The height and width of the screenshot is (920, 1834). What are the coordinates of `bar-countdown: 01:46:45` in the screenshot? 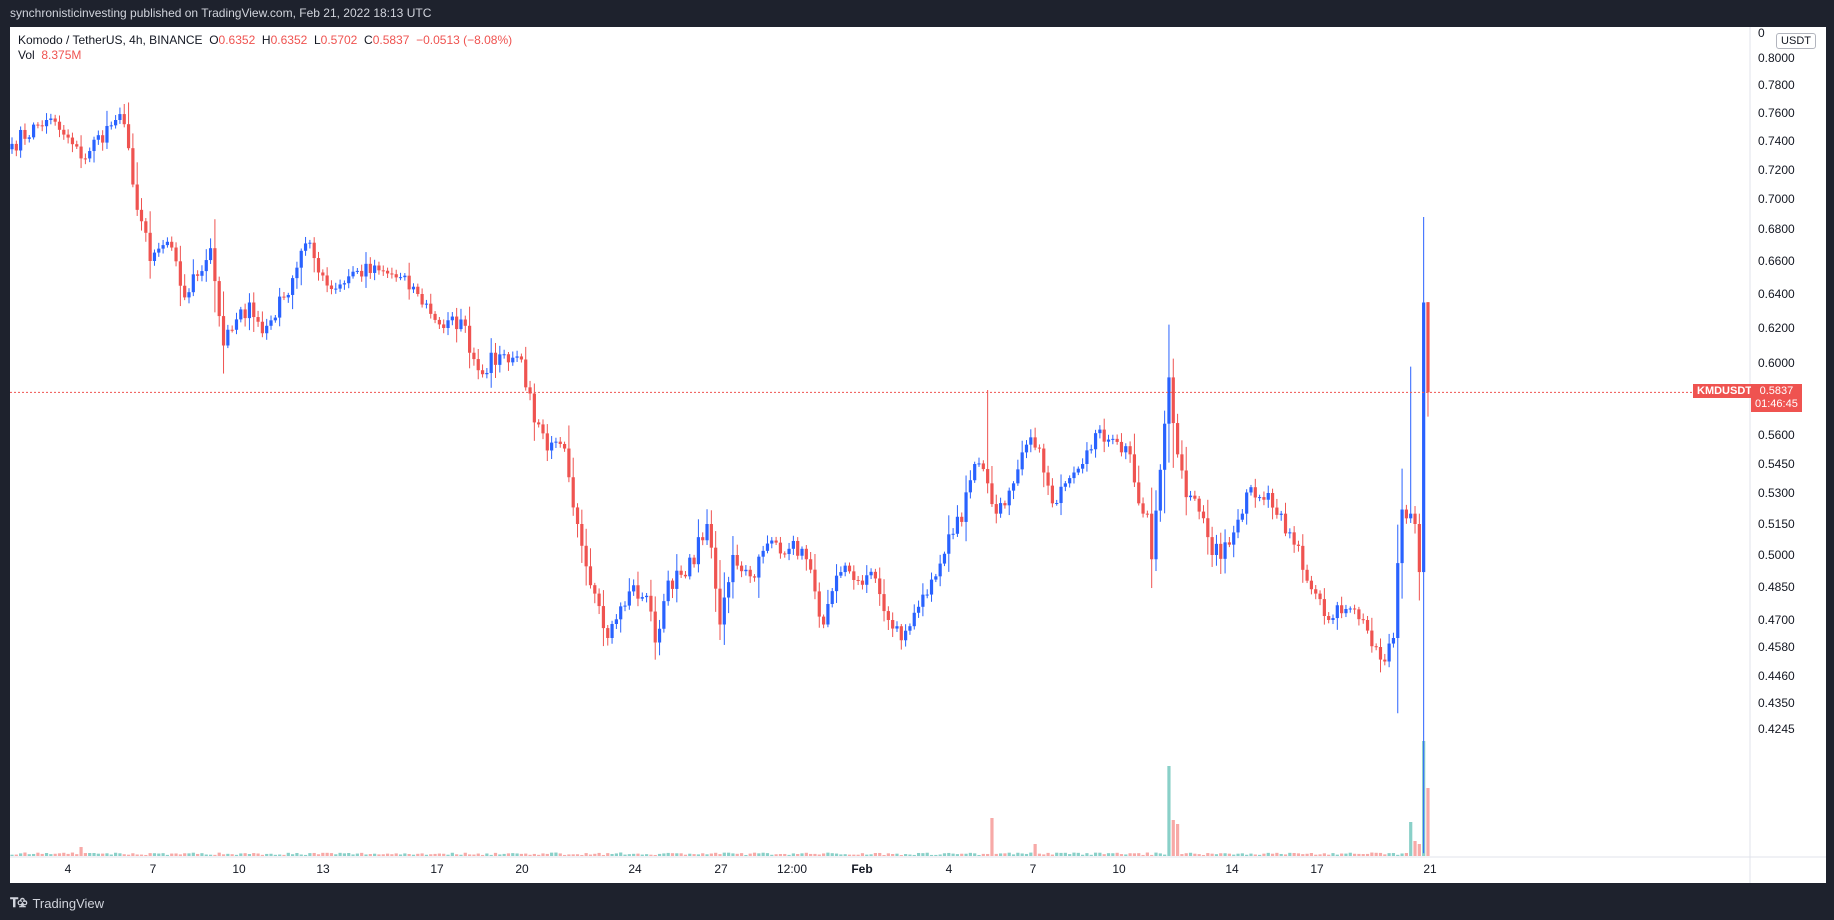 It's located at (1776, 404).